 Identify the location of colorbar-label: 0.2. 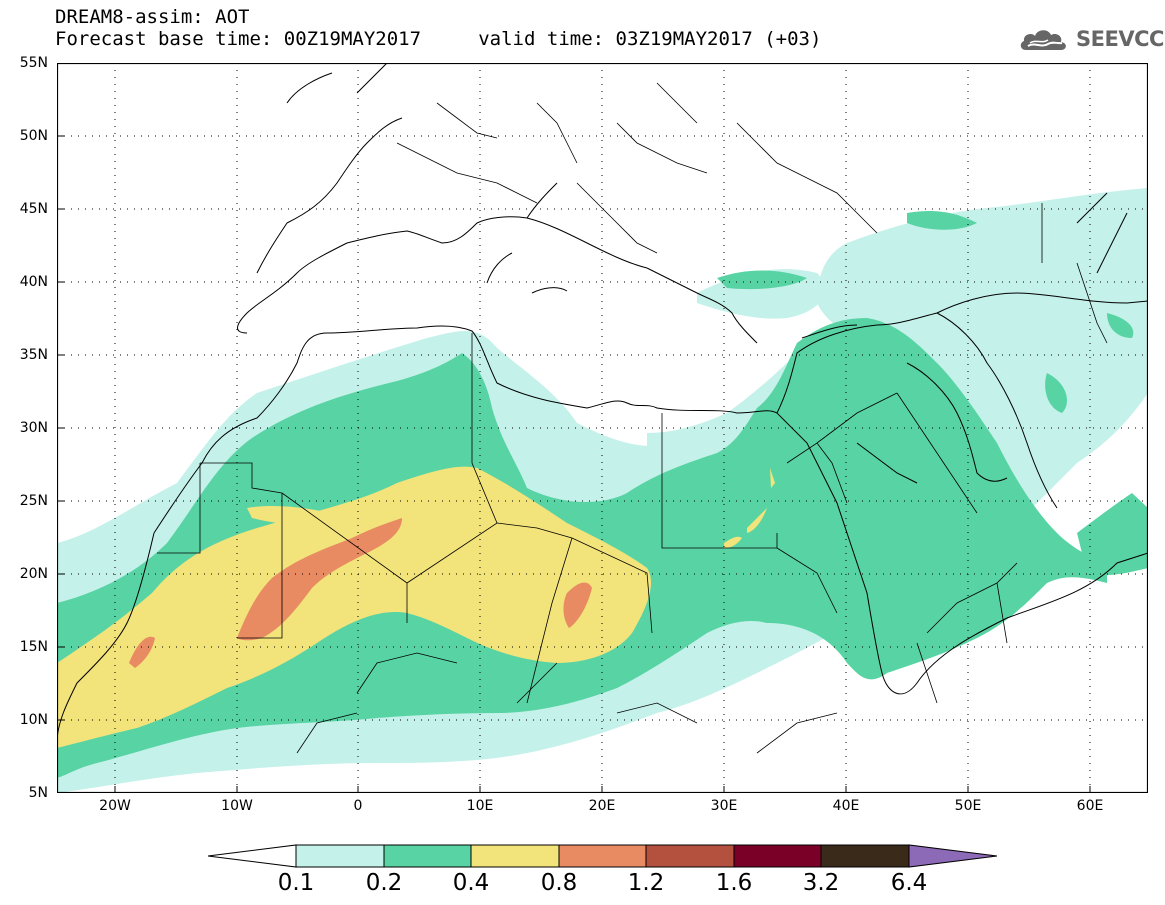
(384, 883).